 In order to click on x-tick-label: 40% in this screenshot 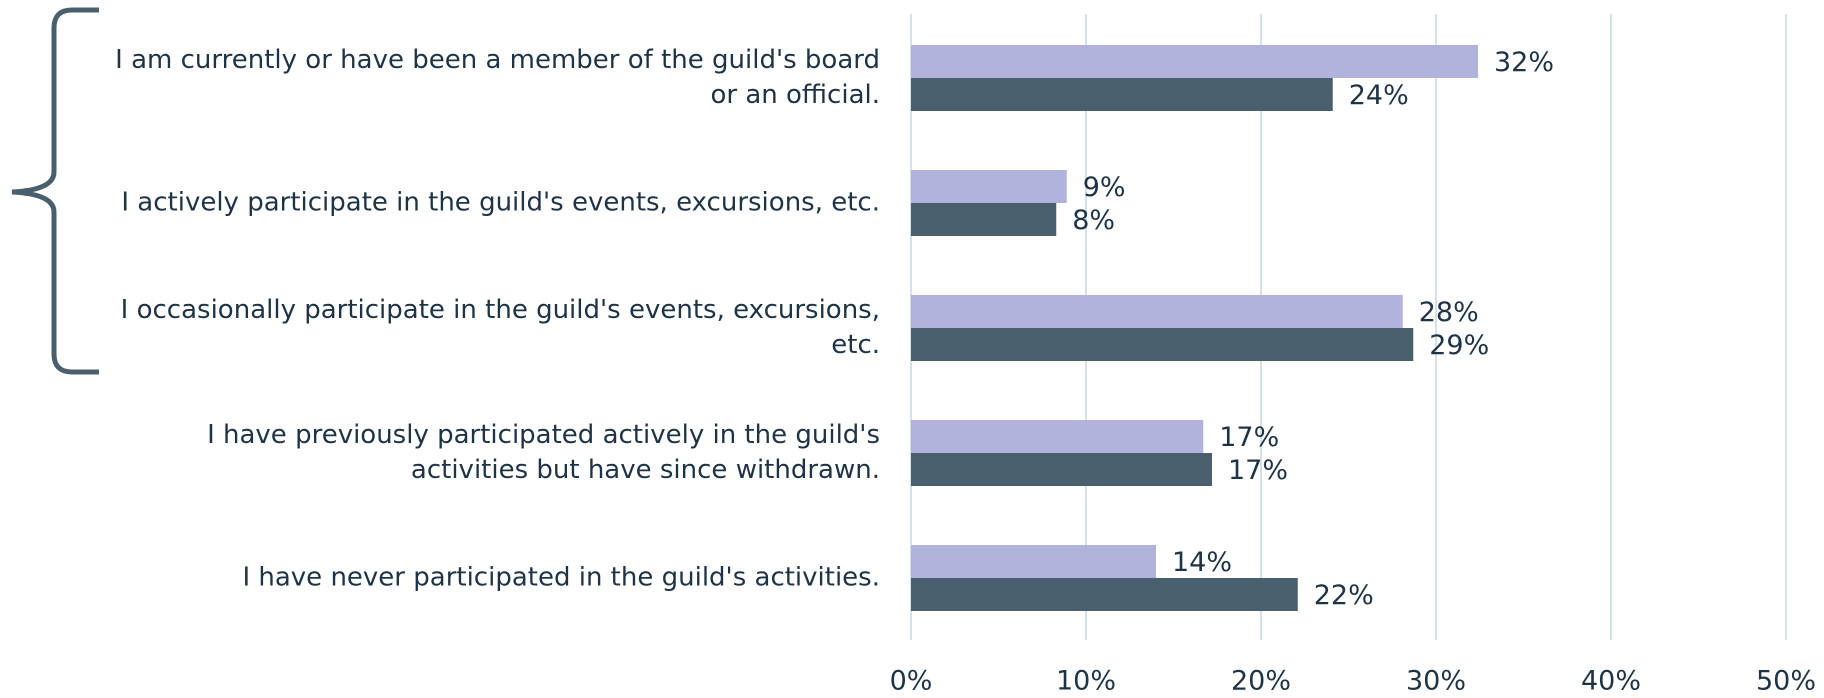, I will do `click(1611, 681)`.